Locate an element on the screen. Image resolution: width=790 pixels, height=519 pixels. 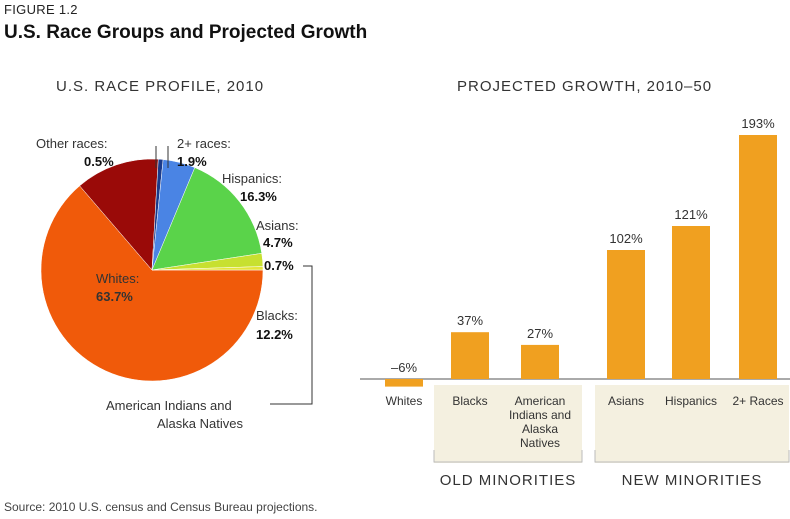
pie-label-hispanics-value: 16.3% is located at coordinates (258, 196).